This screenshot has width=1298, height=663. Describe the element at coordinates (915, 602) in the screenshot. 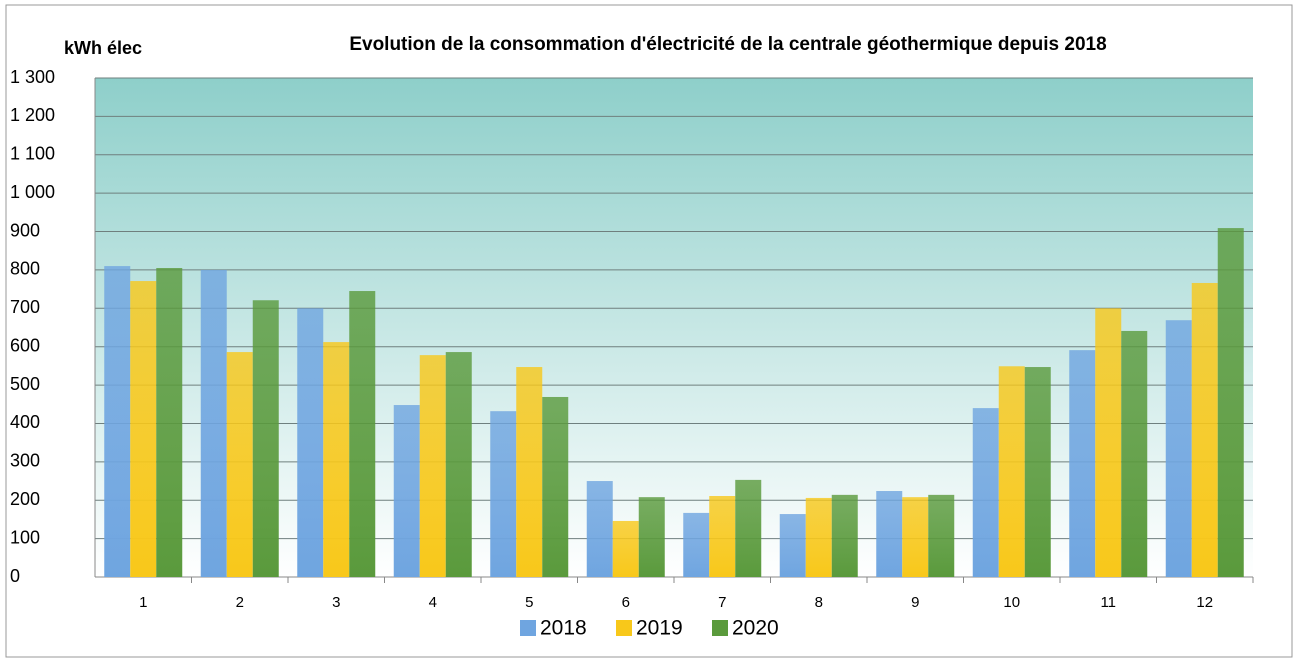

I see `x-tick-label: 9` at that location.